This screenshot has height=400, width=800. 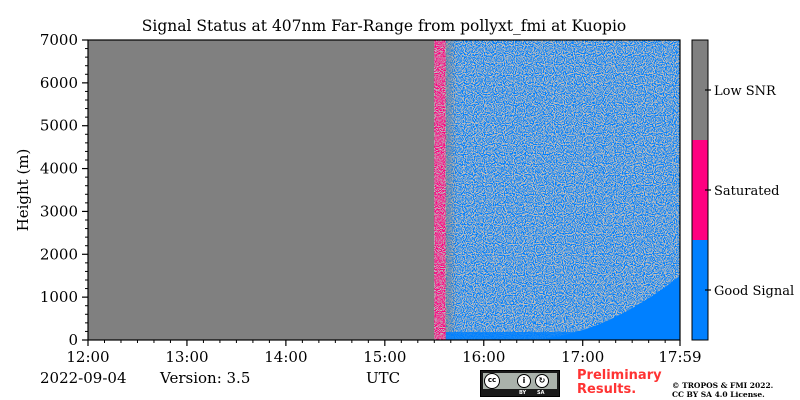 What do you see at coordinates (451, 190) in the screenshot?
I see `transition-edge` at bounding box center [451, 190].